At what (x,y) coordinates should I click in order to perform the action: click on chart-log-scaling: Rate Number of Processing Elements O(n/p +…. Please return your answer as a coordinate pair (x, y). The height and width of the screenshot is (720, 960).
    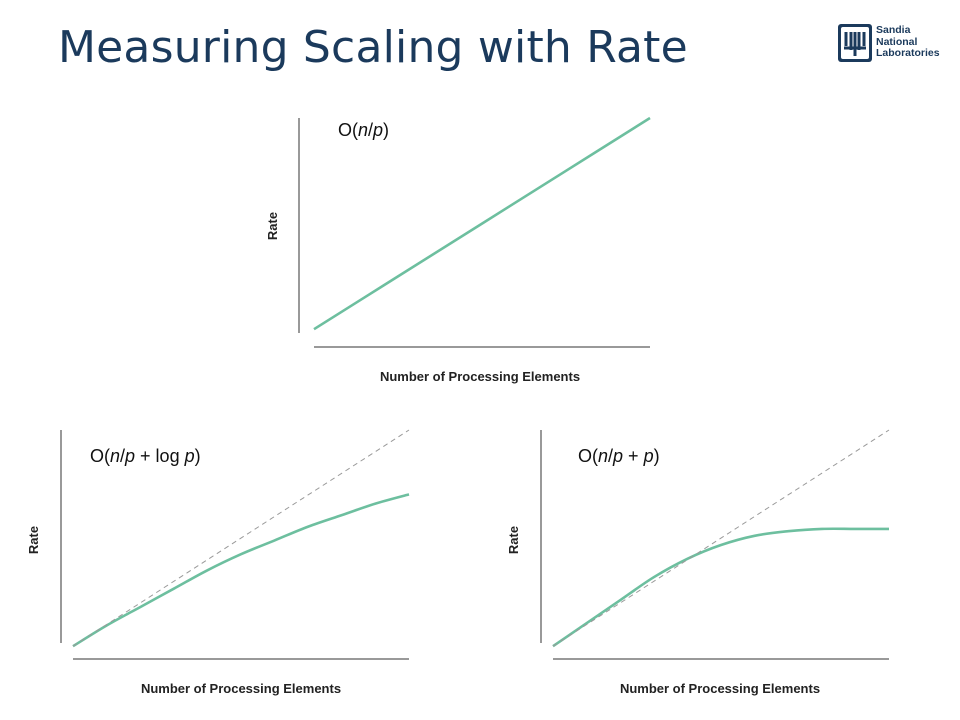
    Looking at the image, I should click on (218, 562).